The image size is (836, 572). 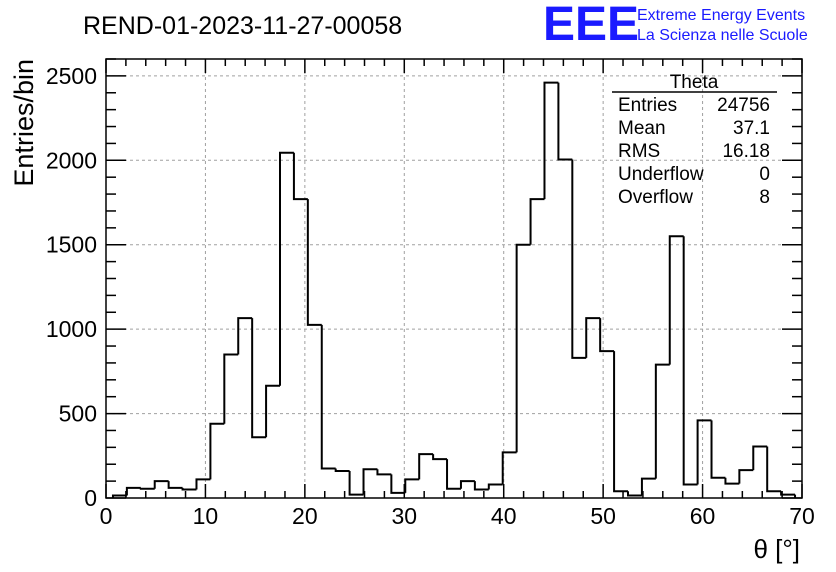 I want to click on y-axis-label: Entries/bin, so click(x=24, y=123).